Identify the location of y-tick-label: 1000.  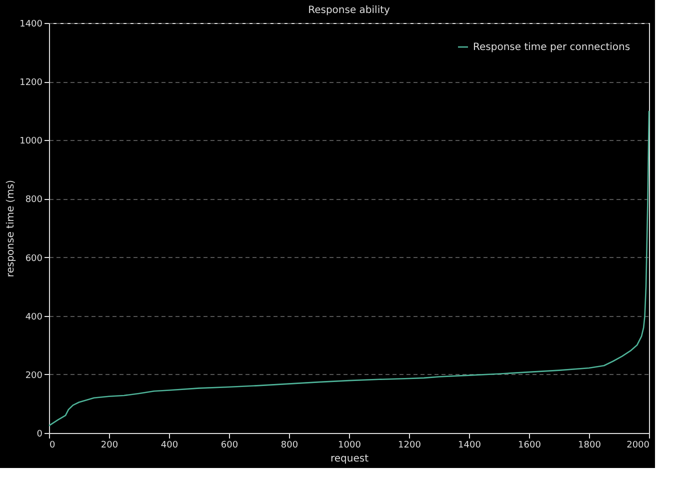
(31, 141).